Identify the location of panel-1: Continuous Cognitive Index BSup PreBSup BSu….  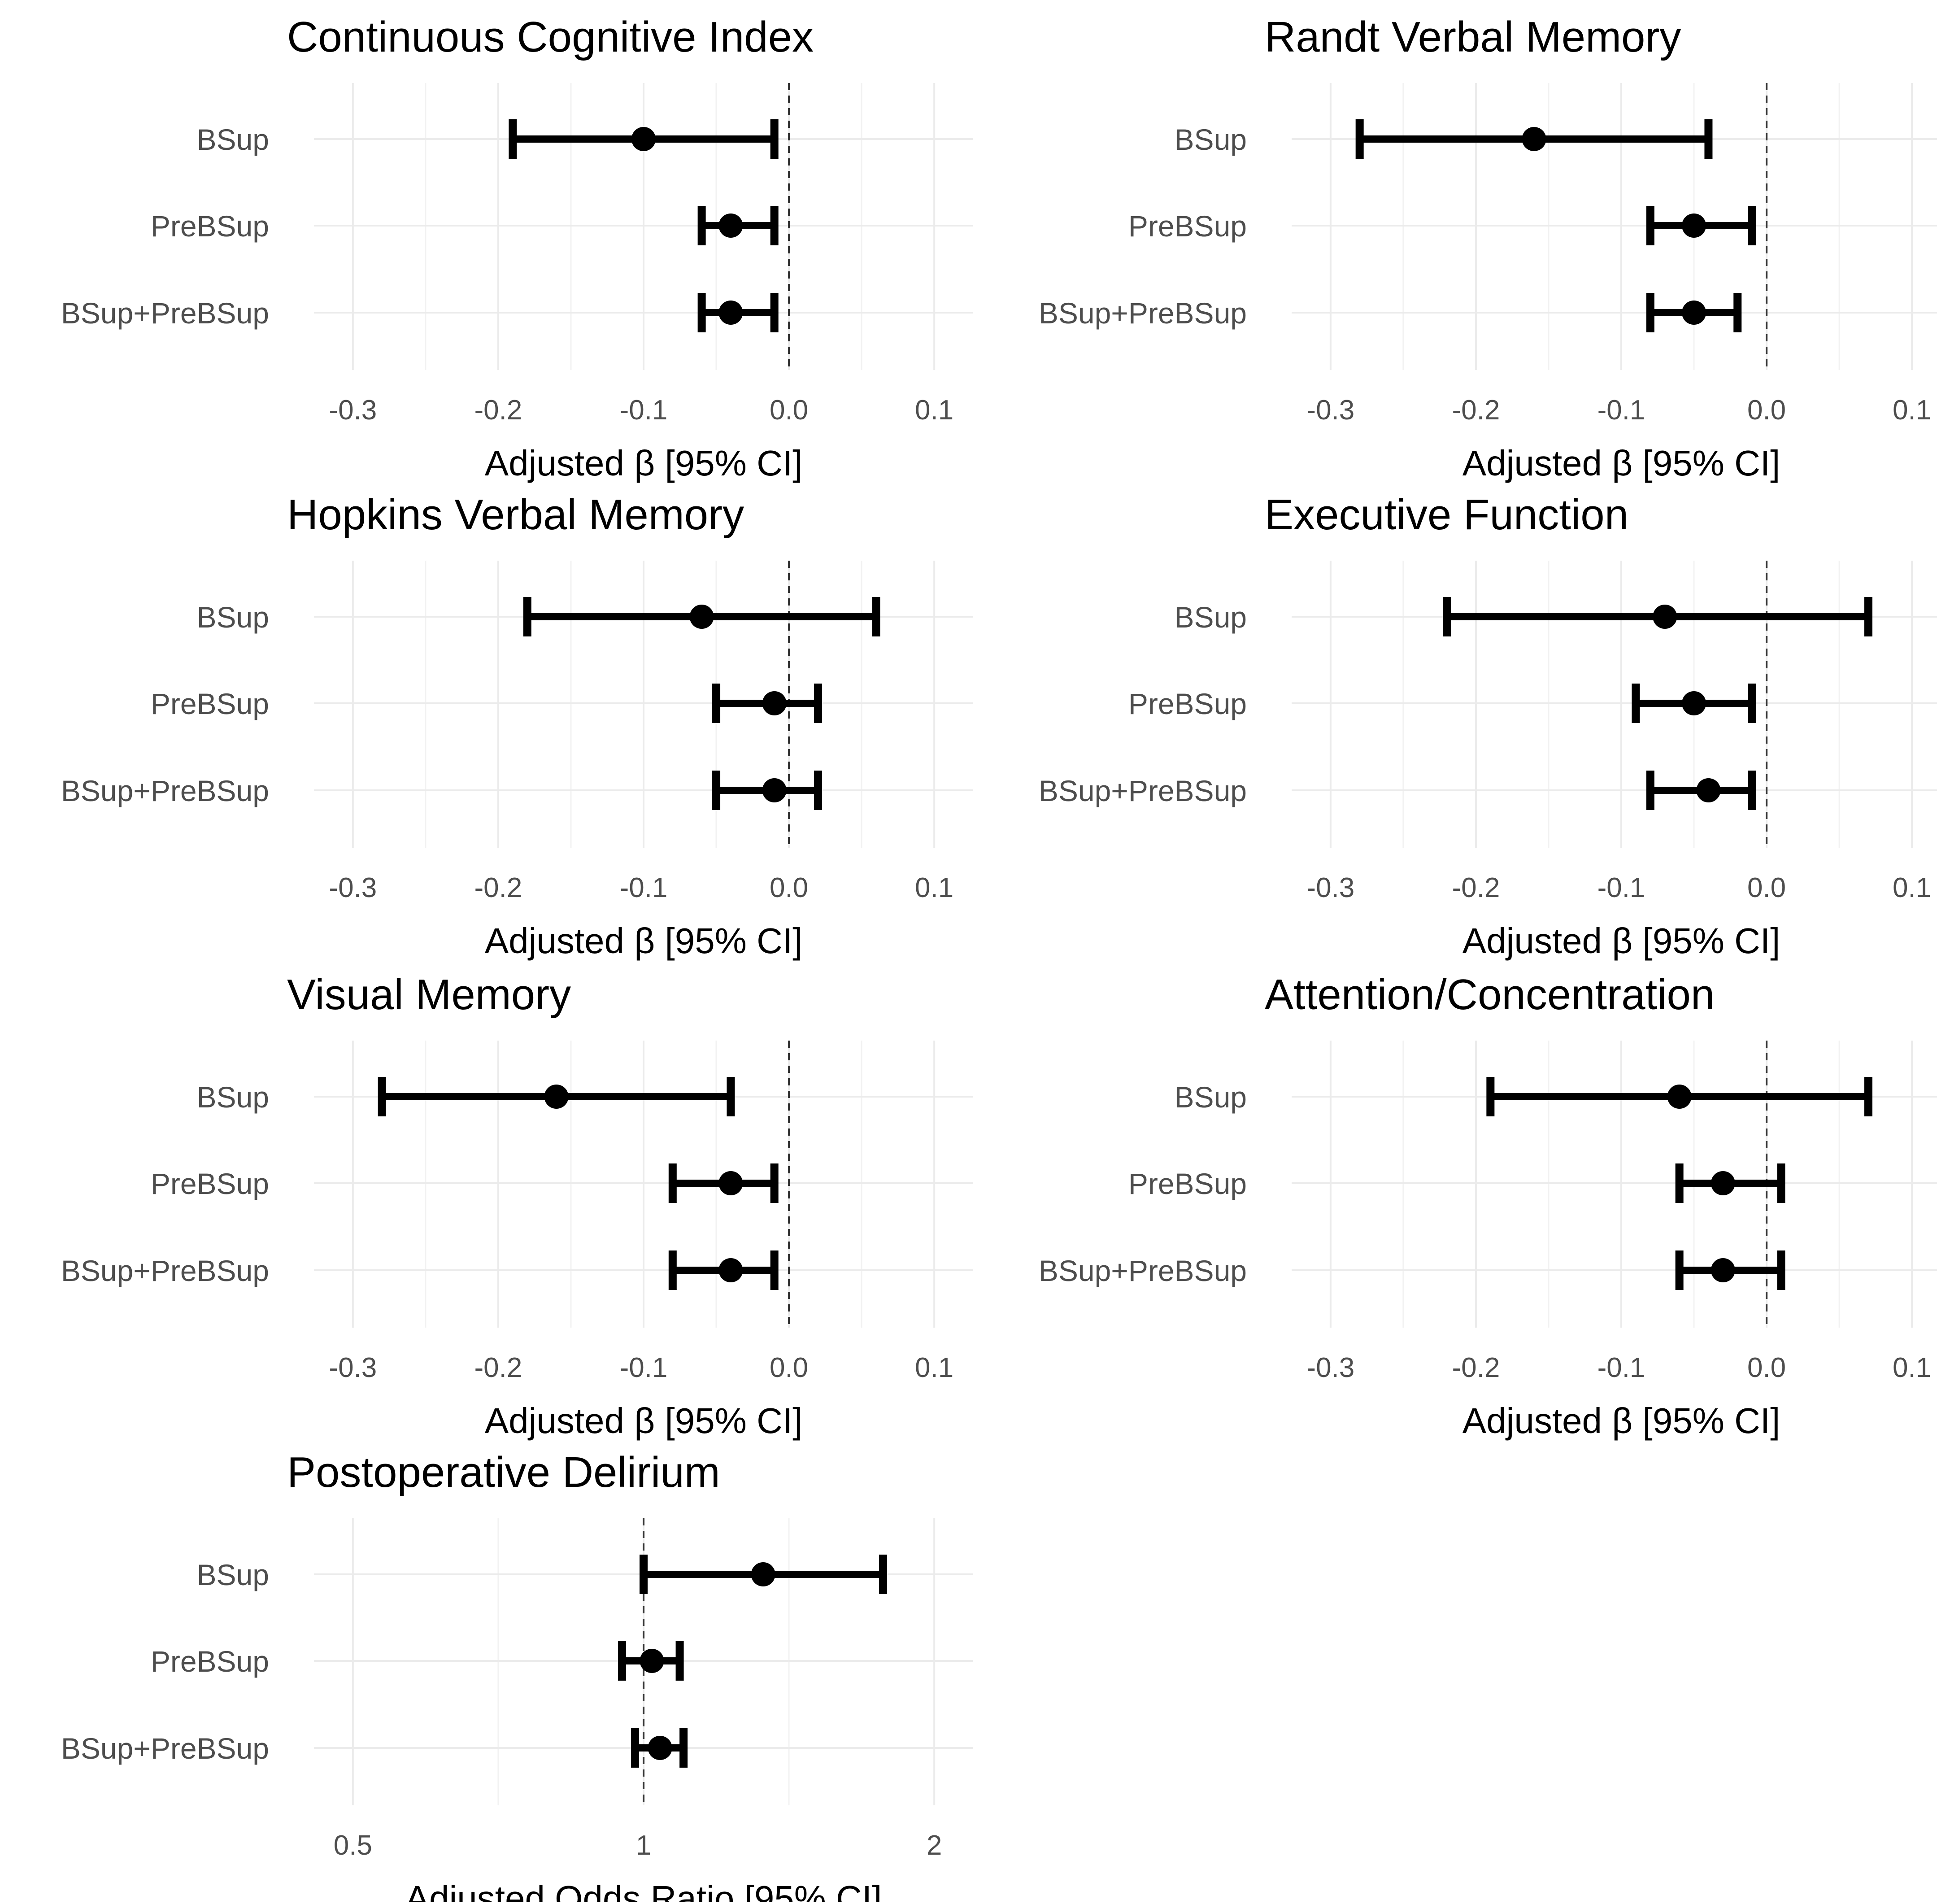
(517, 248).